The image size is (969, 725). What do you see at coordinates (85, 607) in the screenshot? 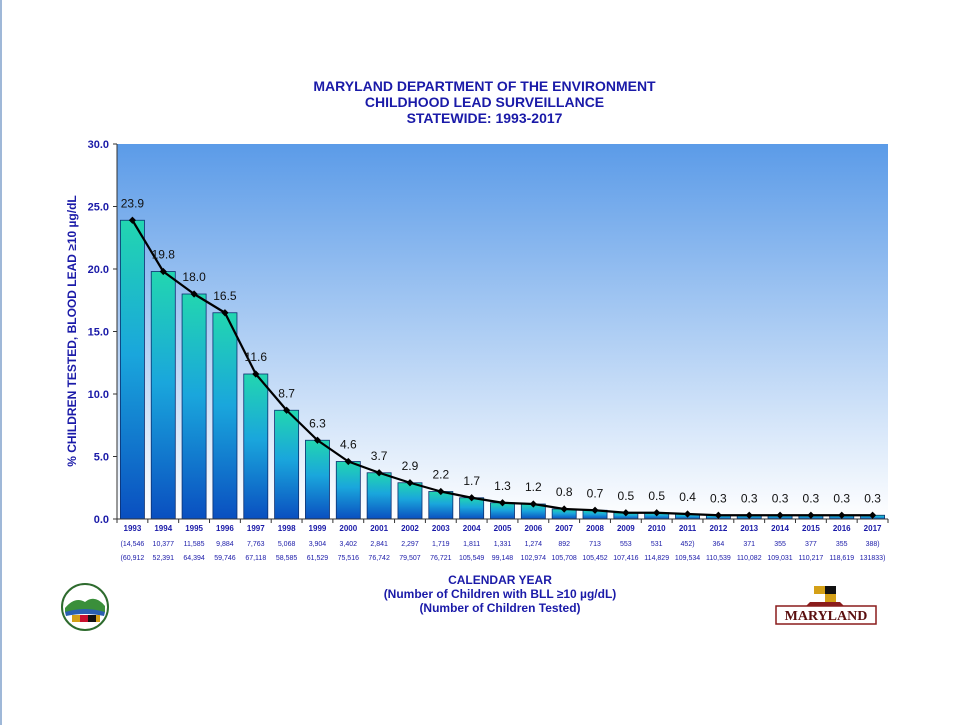
I see `state-seal-icon` at bounding box center [85, 607].